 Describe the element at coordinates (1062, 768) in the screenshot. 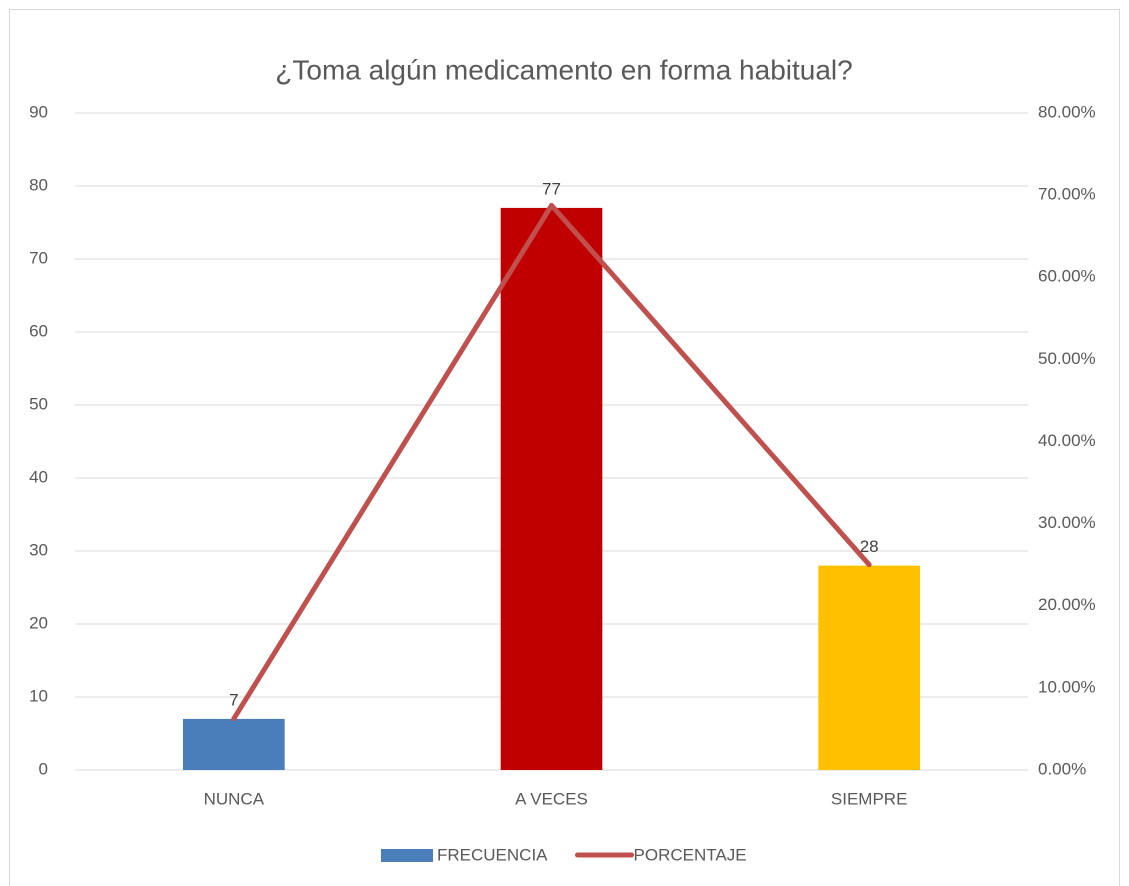

I see `y2-tick-label: 0.00%` at that location.